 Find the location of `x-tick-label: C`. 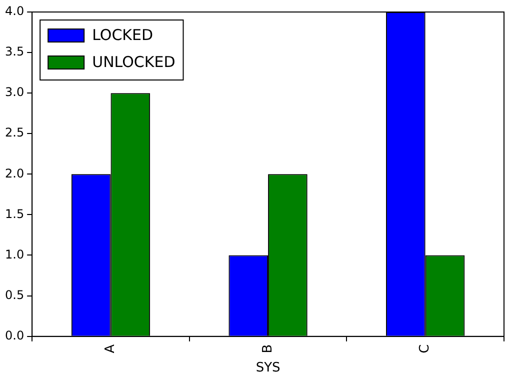

x-tick-label: C is located at coordinates (425, 349).